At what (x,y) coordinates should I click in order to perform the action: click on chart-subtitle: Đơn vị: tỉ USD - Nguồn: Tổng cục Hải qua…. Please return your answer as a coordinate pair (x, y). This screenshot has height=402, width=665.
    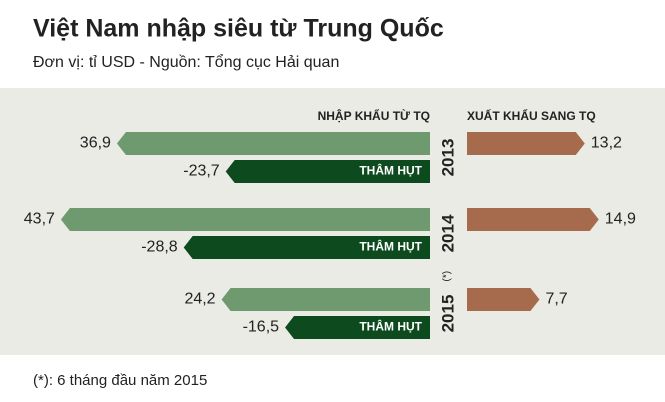
    Looking at the image, I should click on (186, 62).